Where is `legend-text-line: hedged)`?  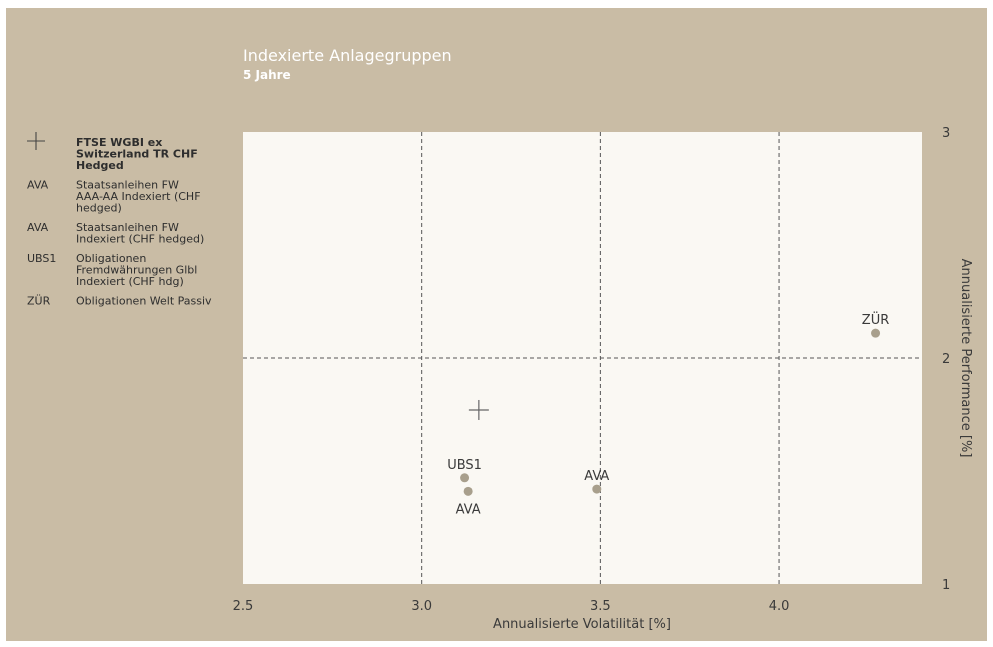 legend-text-line: hedged) is located at coordinates (99, 208).